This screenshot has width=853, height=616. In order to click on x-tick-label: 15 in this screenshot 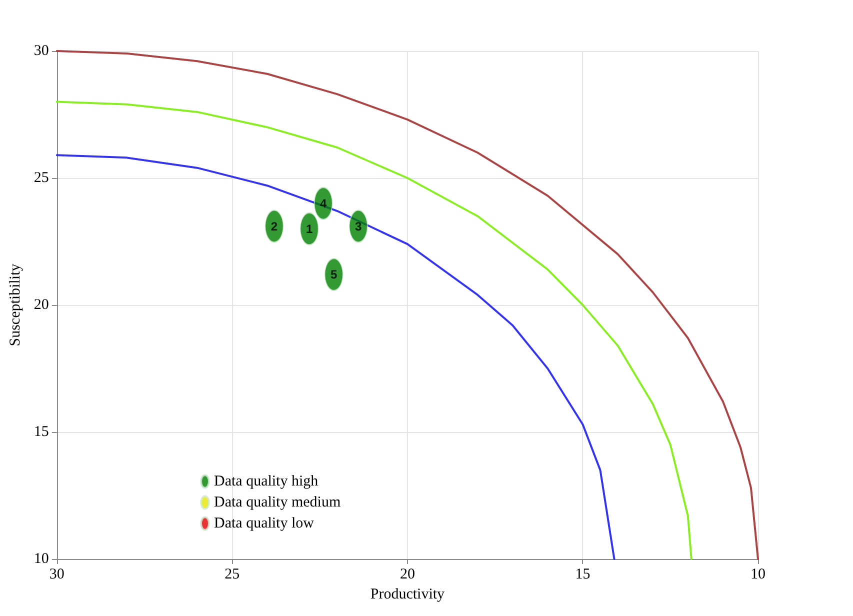, I will do `click(582, 574)`.